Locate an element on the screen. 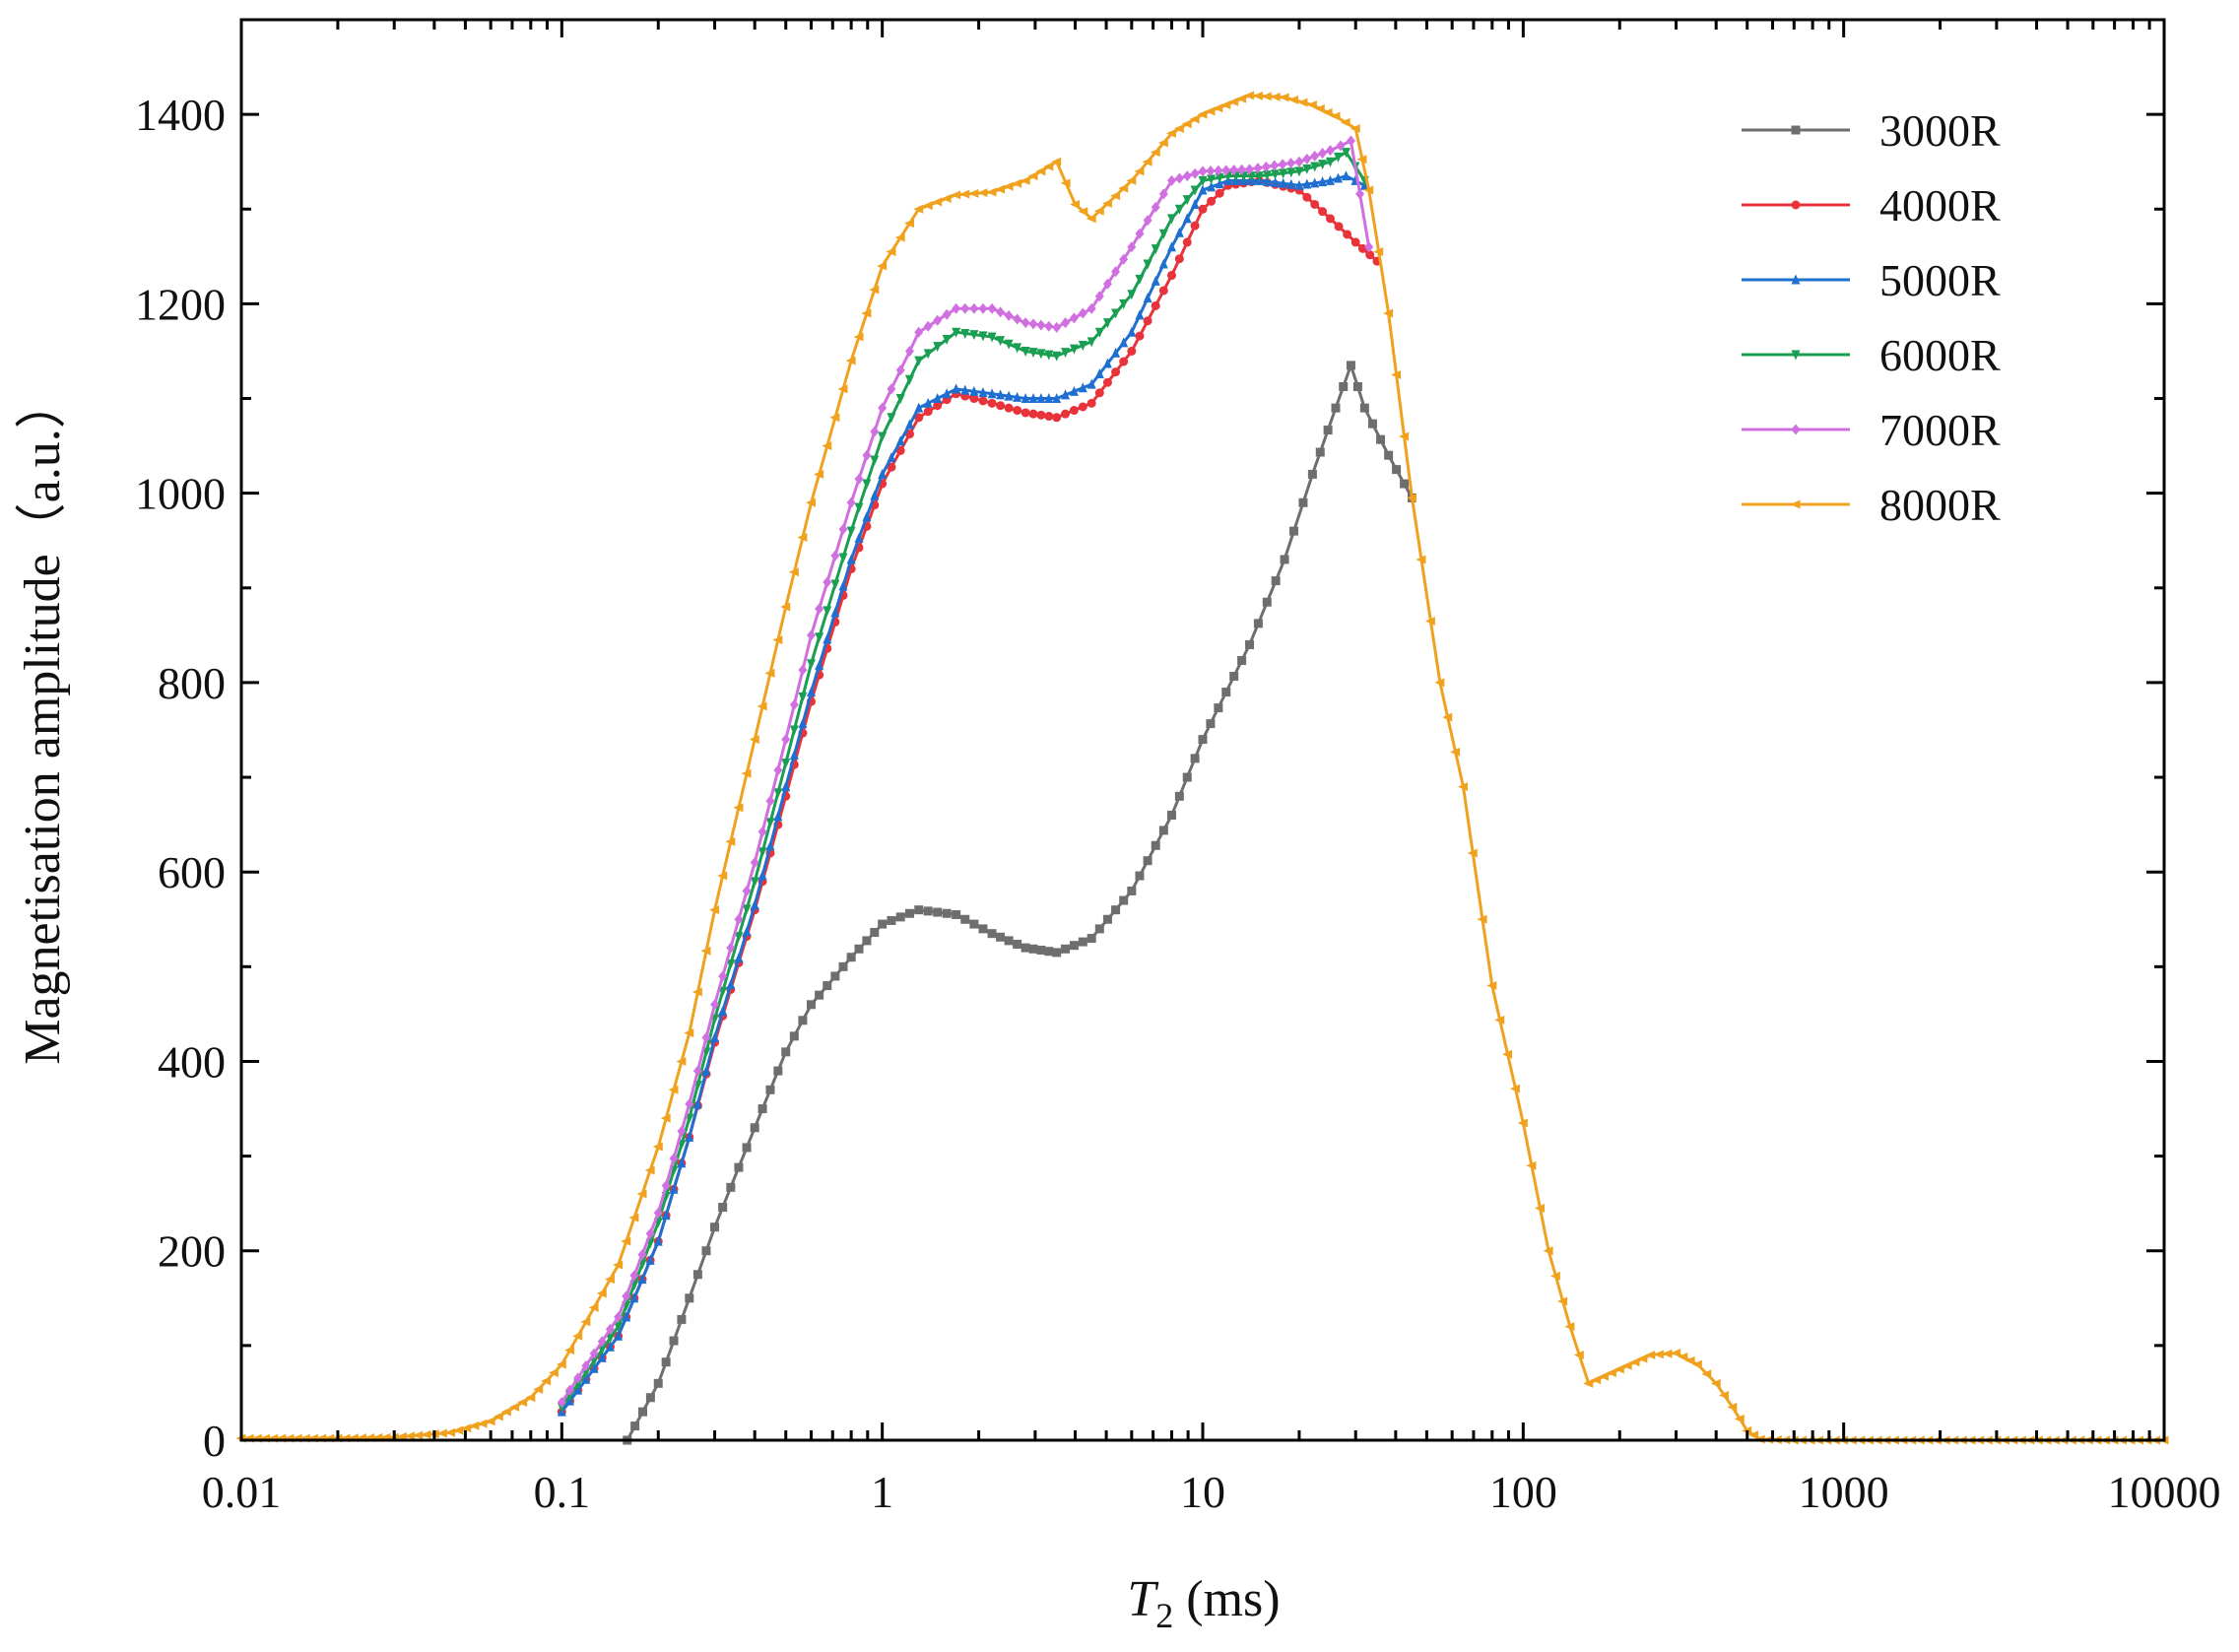 The height and width of the screenshot is (1652, 2239). legend-item-8000R: 8000R is located at coordinates (1872, 505).